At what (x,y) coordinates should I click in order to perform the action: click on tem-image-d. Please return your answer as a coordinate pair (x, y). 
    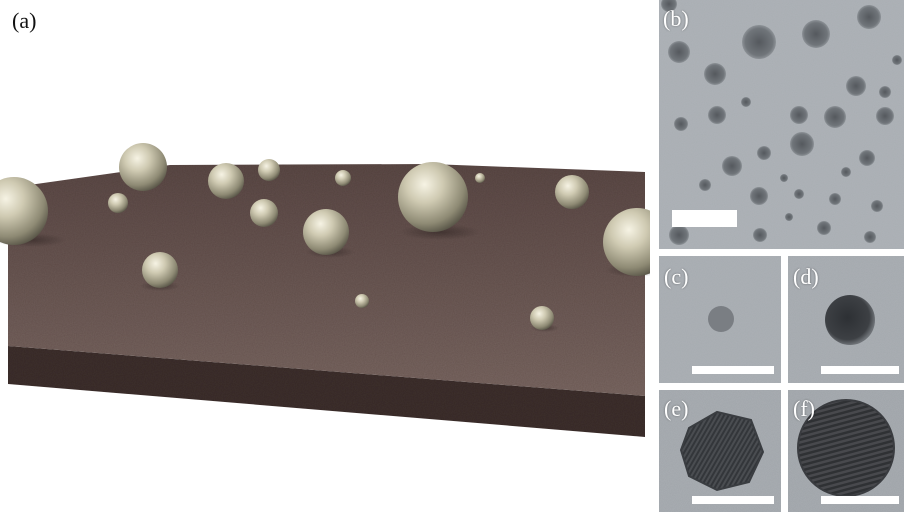
    Looking at the image, I should click on (846, 319).